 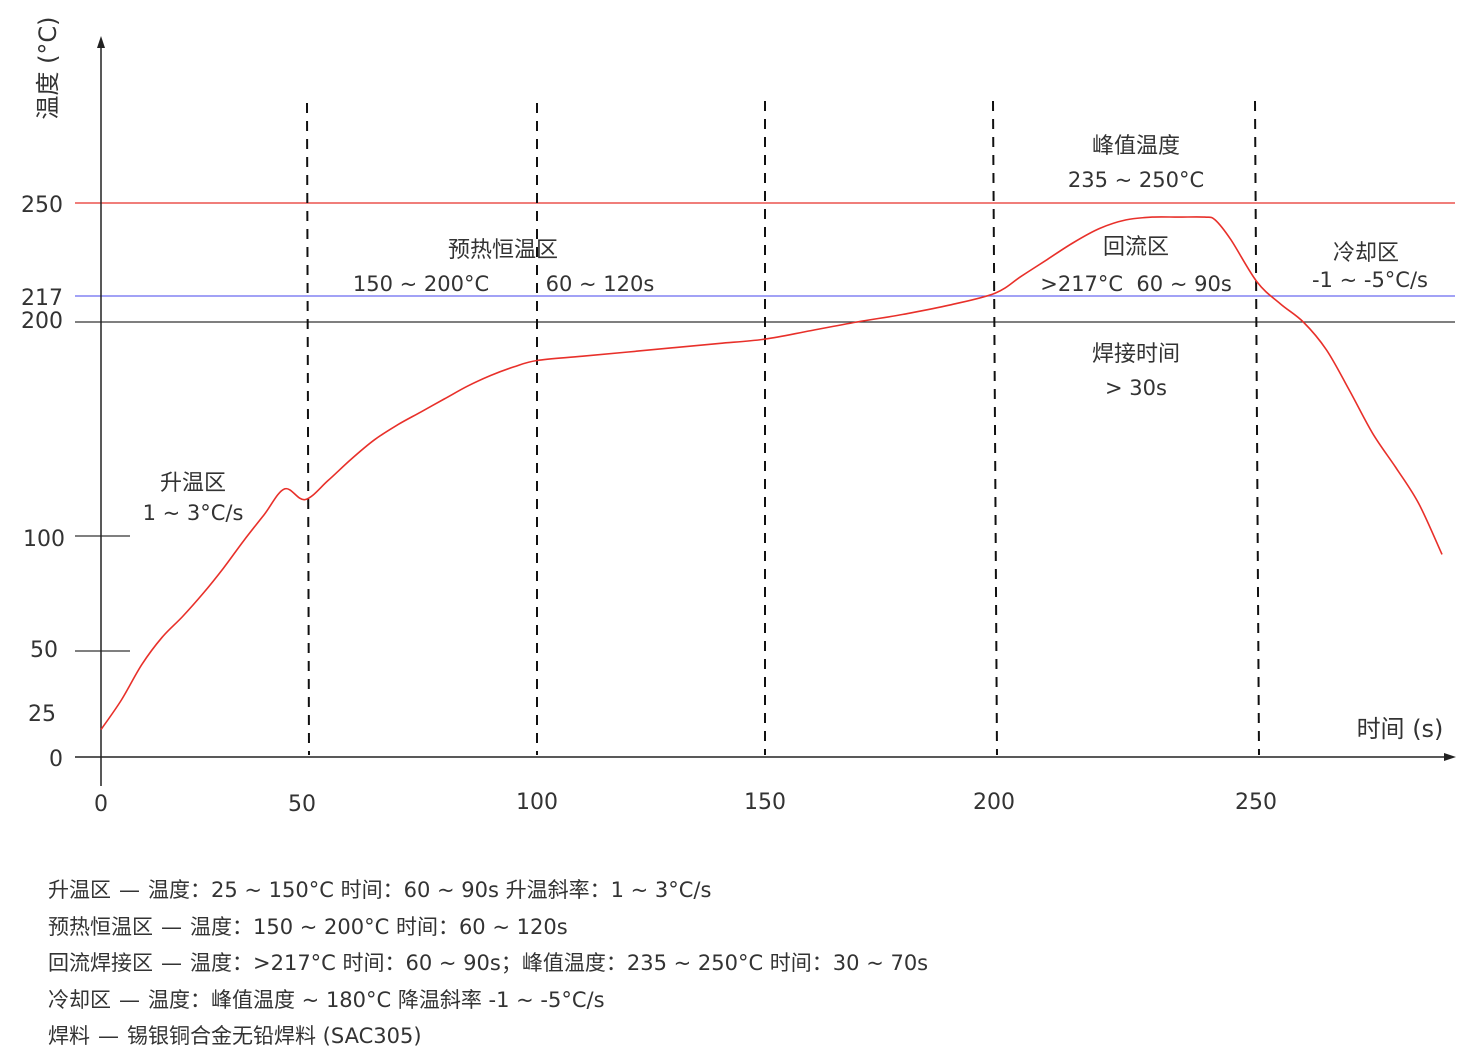 I want to click on legend-item: 冷却区 — 温度：峰值温度 ~ 180°C 降温斜率 -1 ~ -5°C/s, so click(x=488, y=1000).